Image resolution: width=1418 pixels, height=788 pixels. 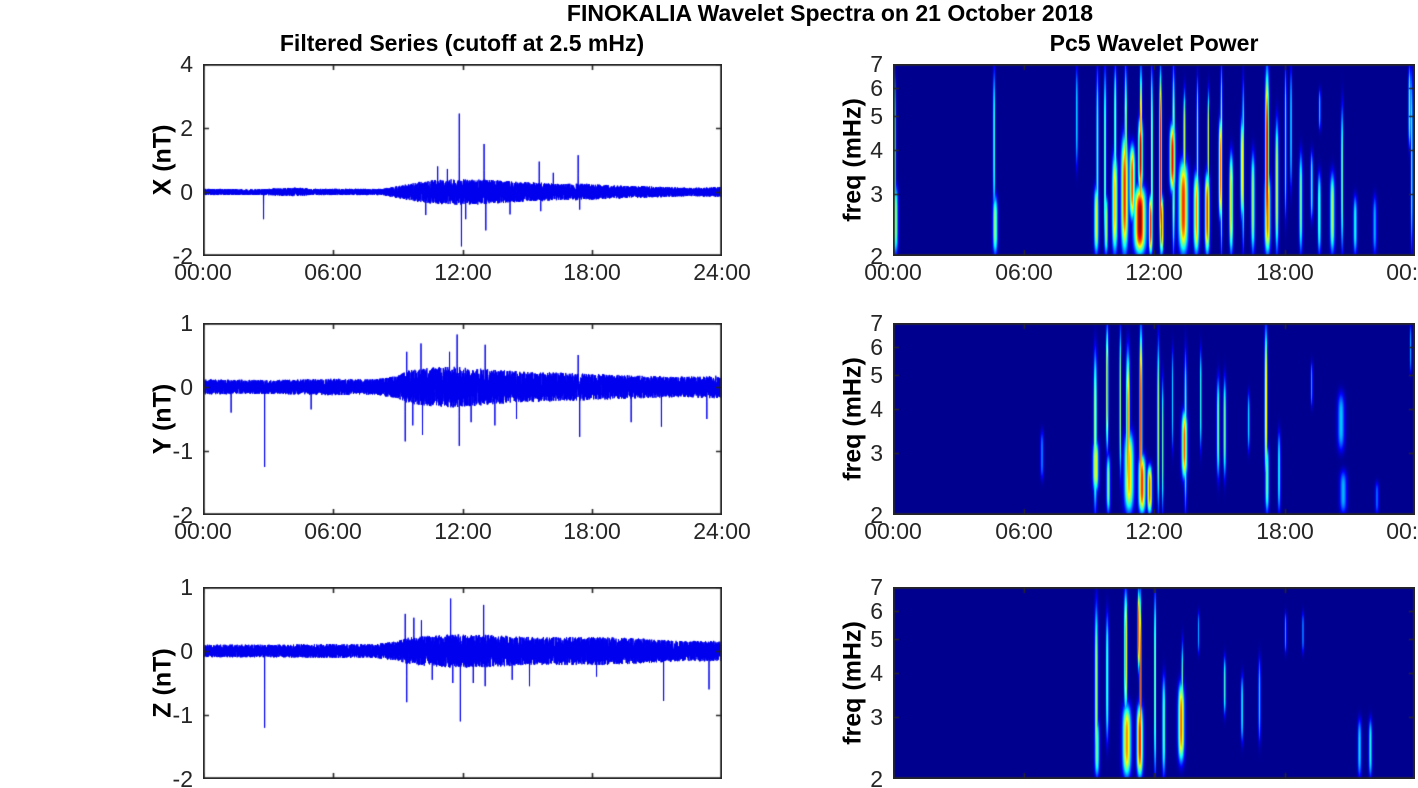 What do you see at coordinates (462, 160) in the screenshot?
I see `x-series-plot` at bounding box center [462, 160].